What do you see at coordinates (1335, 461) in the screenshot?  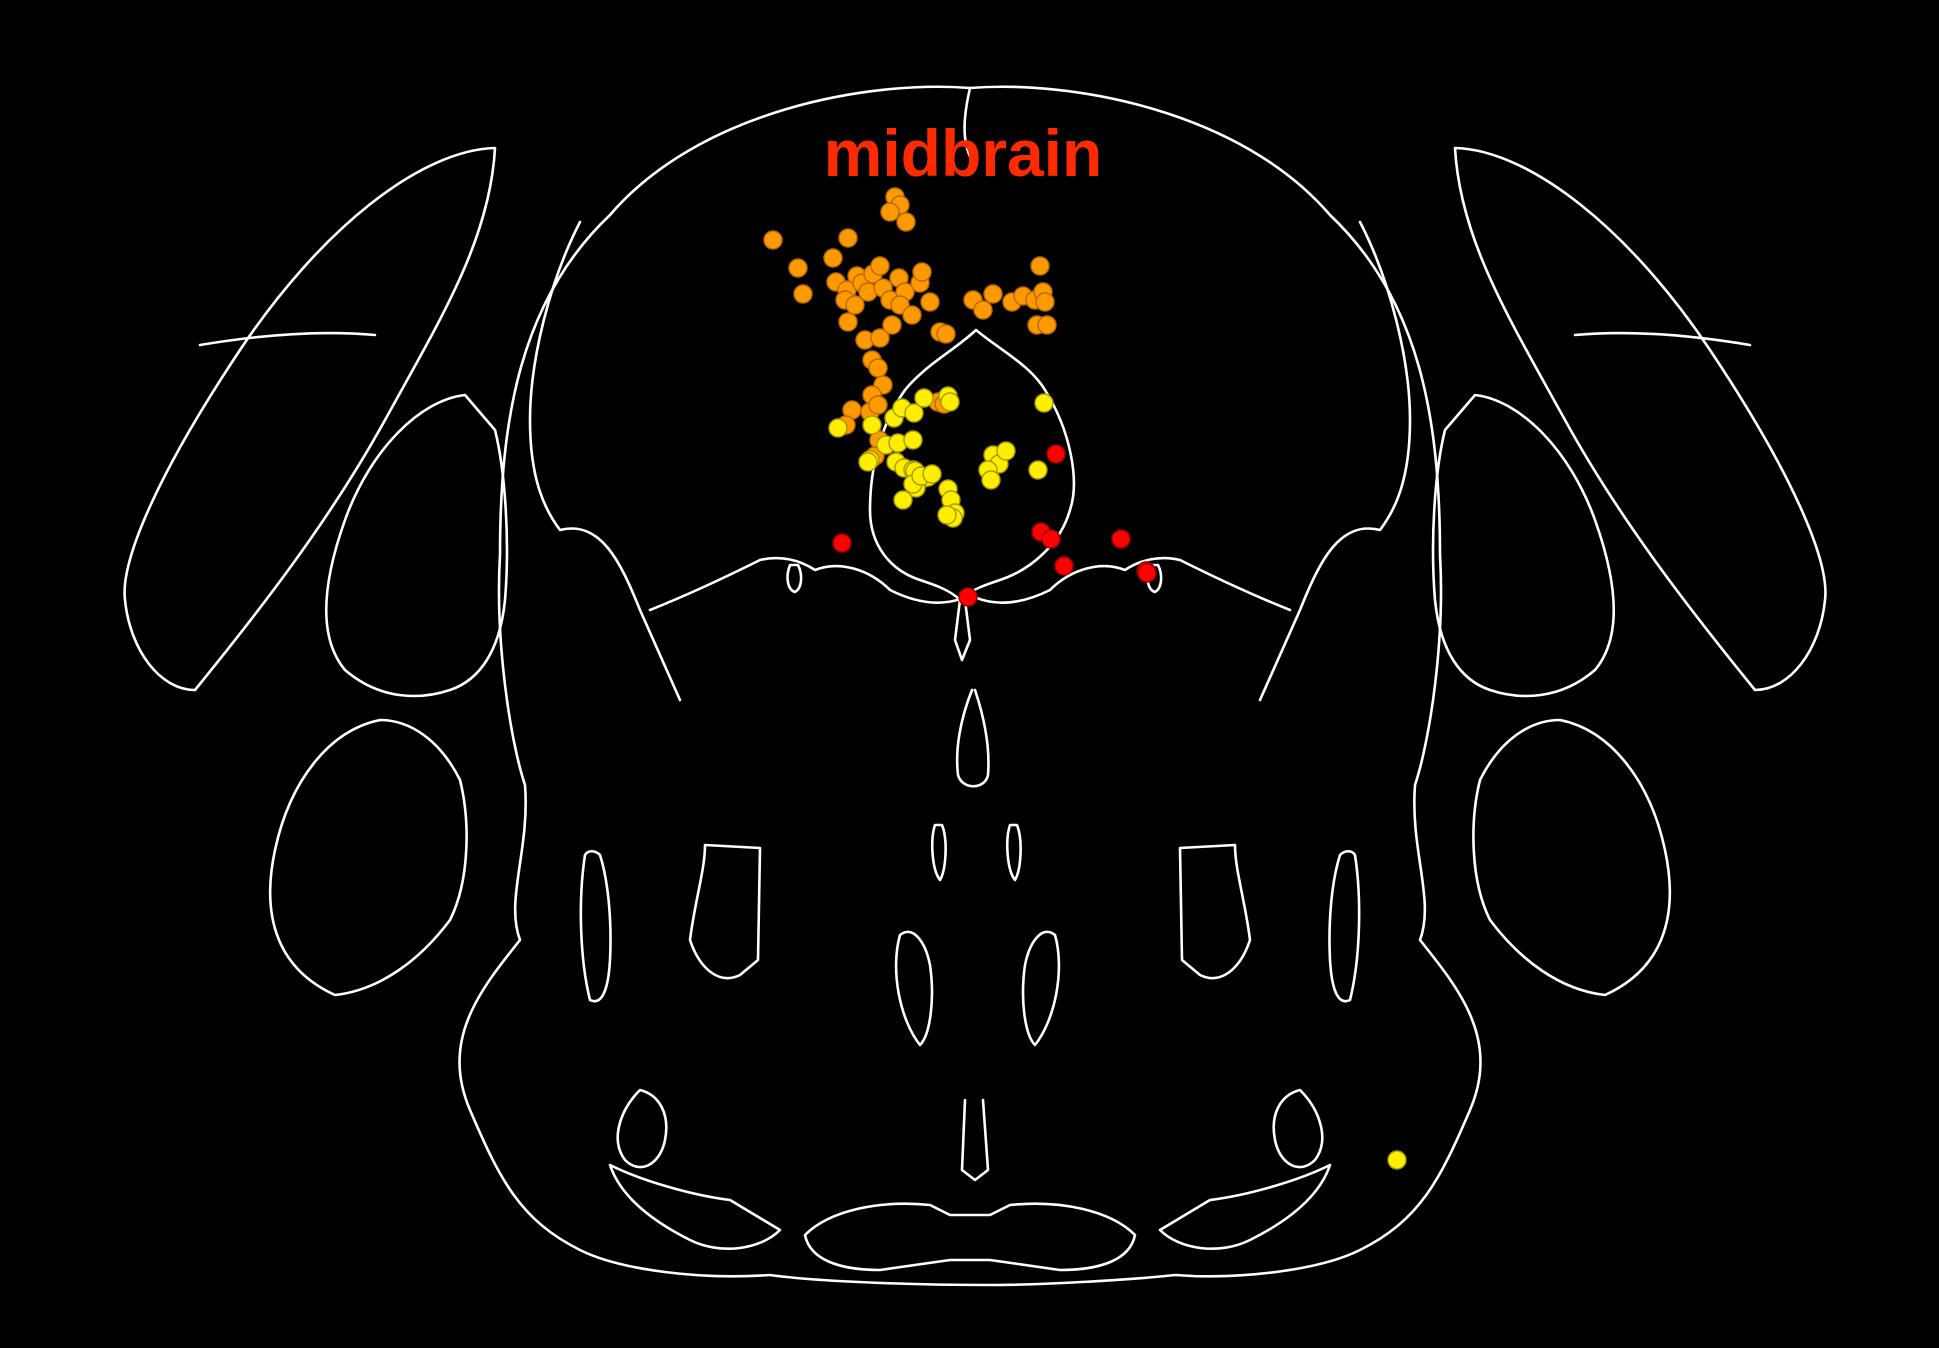 I see `right-inner-contour` at bounding box center [1335, 461].